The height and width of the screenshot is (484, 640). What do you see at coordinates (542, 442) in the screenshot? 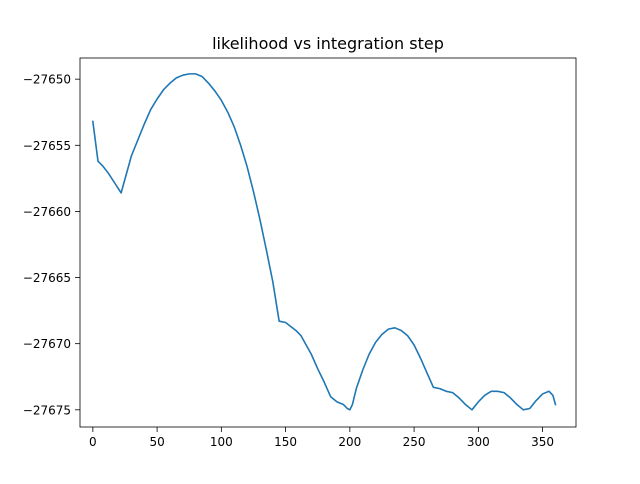
I see `x-tick-label: 350` at bounding box center [542, 442].